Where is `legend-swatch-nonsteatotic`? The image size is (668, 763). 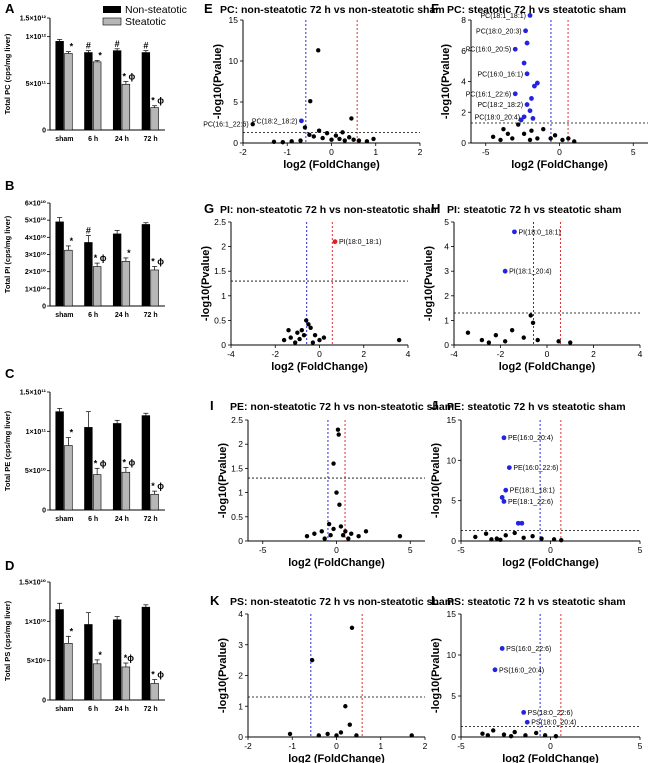 legend-swatch-nonsteatotic is located at coordinates (112, 9).